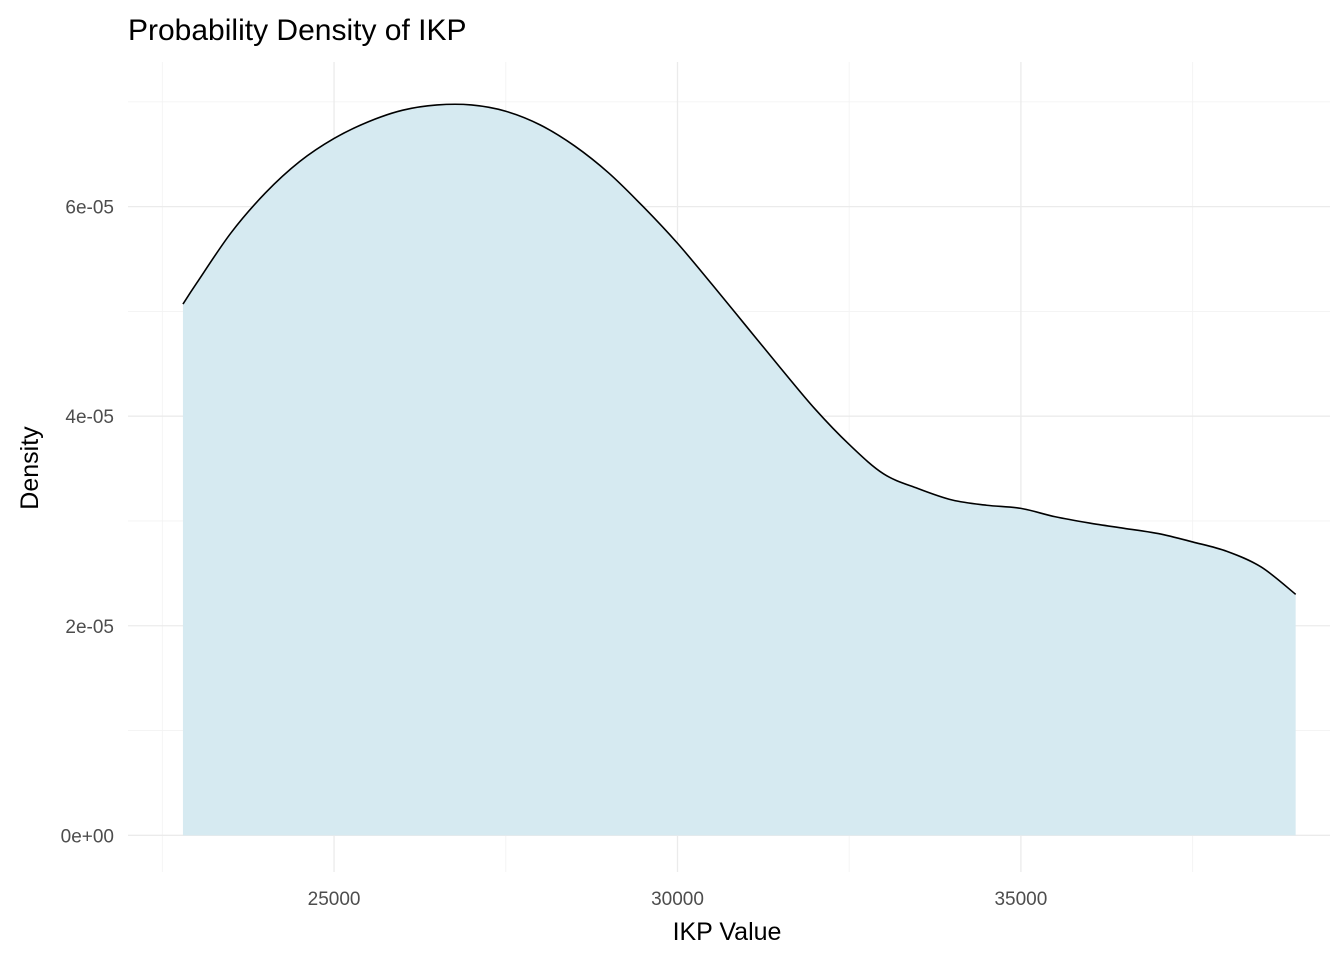  Describe the element at coordinates (334, 899) in the screenshot. I see `x-tick-label: 25000` at that location.